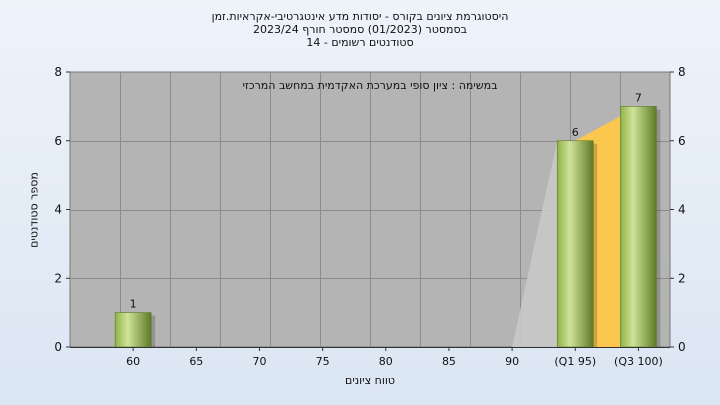 The image size is (720, 405). I want to click on y-tick-label-right: 2, so click(682, 278).